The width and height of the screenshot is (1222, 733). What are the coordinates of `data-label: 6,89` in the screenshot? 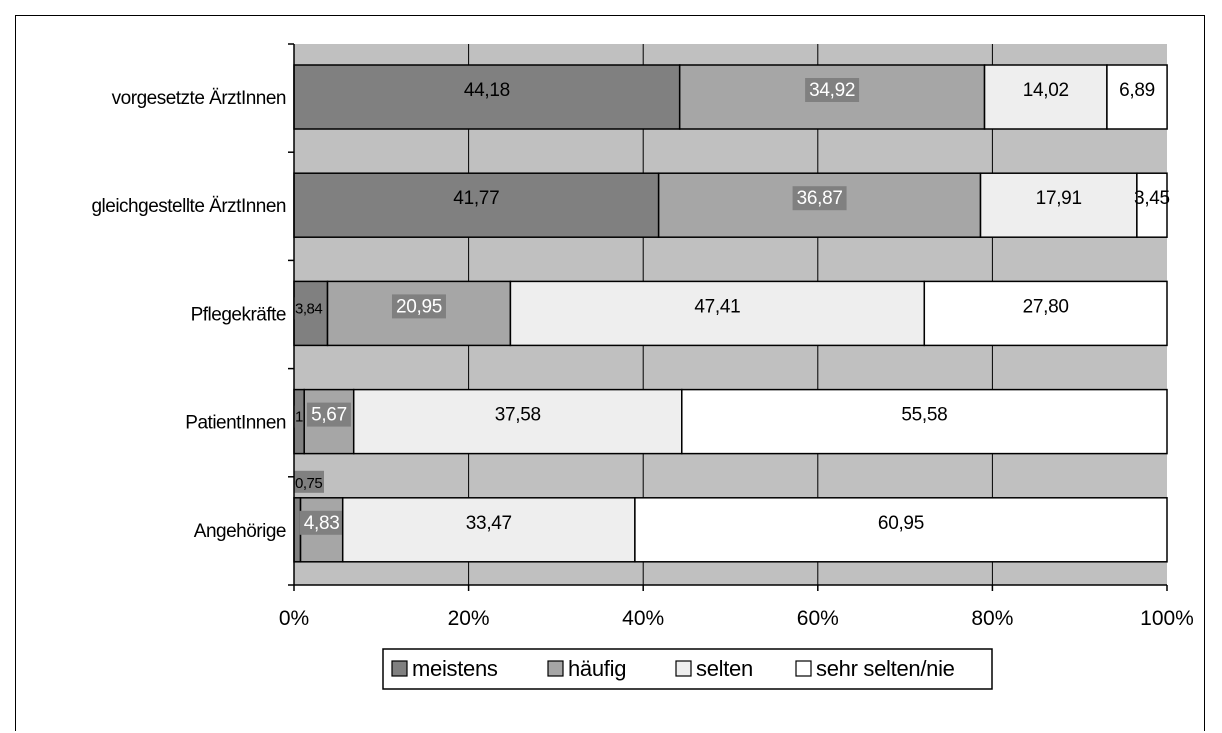 It's located at (1137, 90).